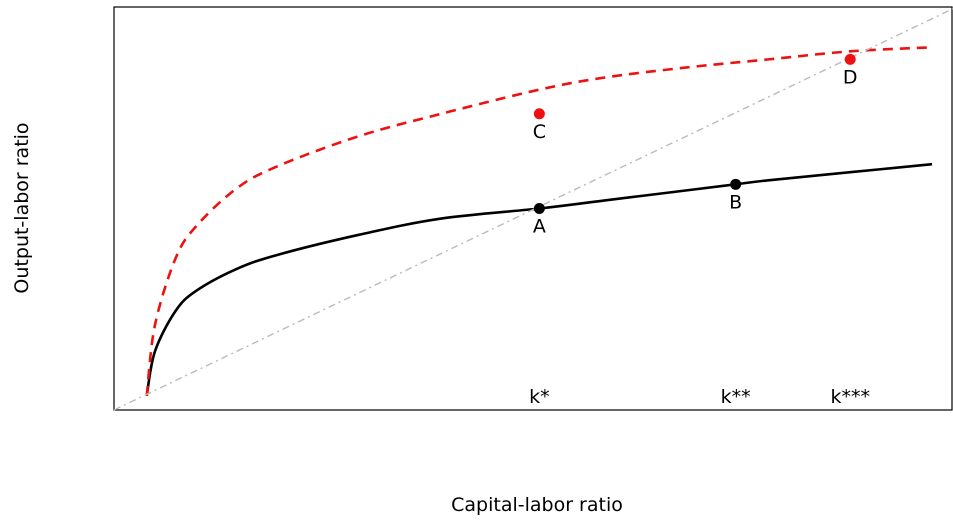 Image resolution: width=953 pixels, height=521 pixels. What do you see at coordinates (539, 208) in the screenshot?
I see `point-a` at bounding box center [539, 208].